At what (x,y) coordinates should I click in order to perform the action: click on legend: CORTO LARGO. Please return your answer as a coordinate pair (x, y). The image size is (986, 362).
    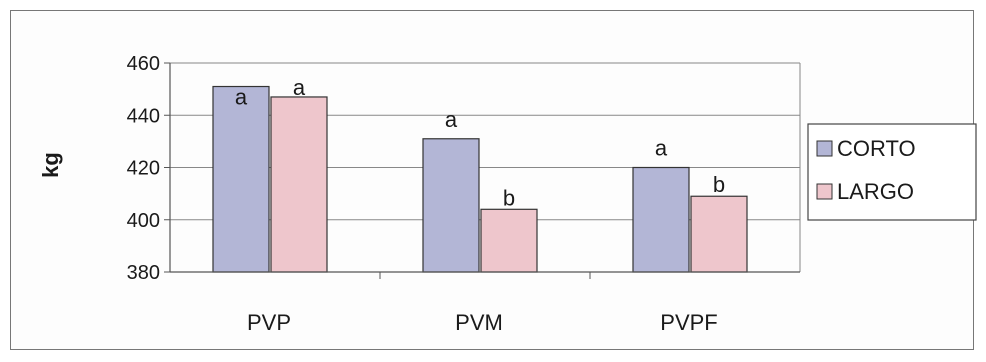
    Looking at the image, I should click on (892, 172).